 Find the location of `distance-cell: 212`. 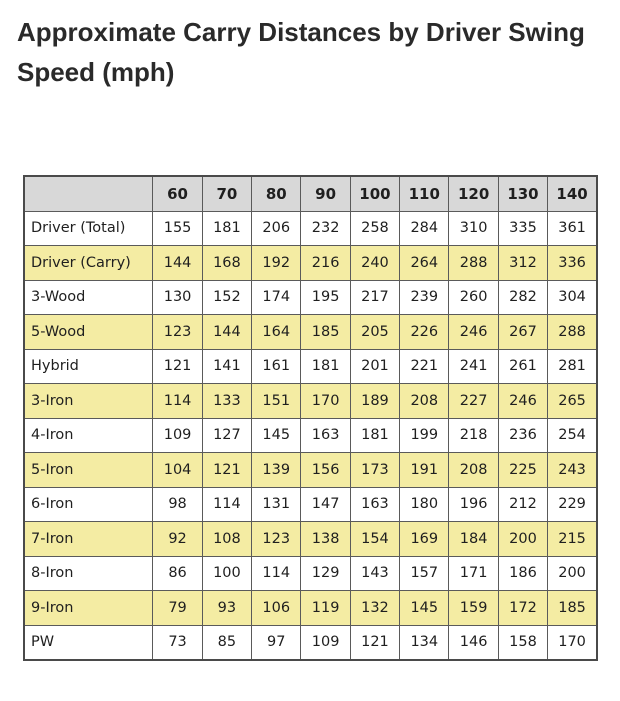

distance-cell: 212 is located at coordinates (523, 504).